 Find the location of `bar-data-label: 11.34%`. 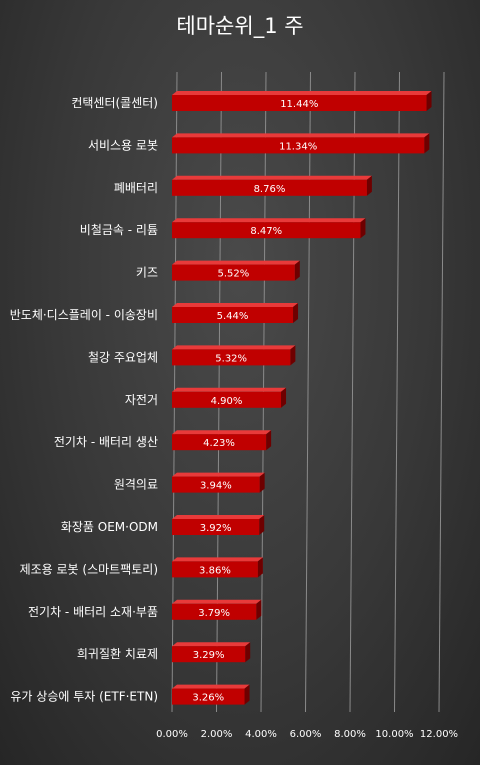

bar-data-label: 11.34% is located at coordinates (298, 146).